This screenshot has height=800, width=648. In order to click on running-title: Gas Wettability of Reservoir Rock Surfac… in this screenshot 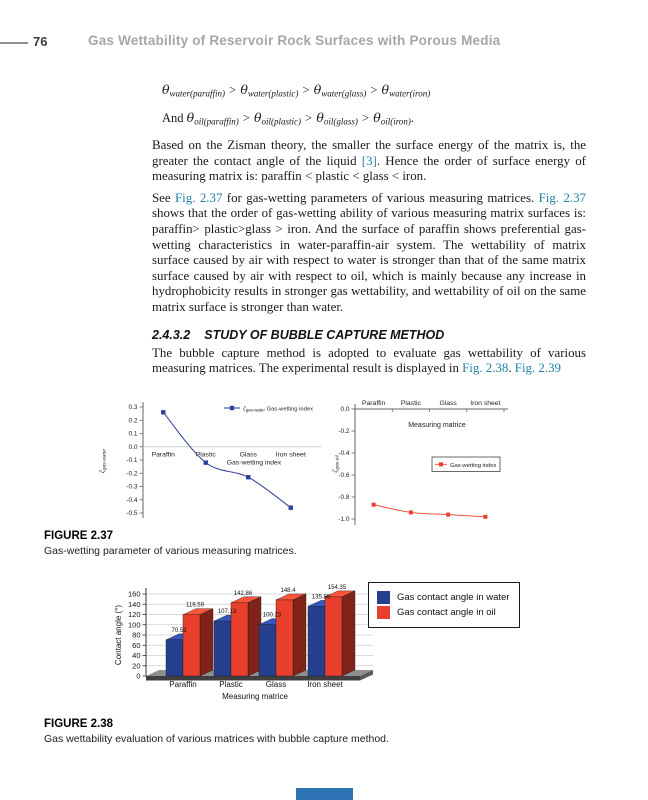, I will do `click(294, 40)`.